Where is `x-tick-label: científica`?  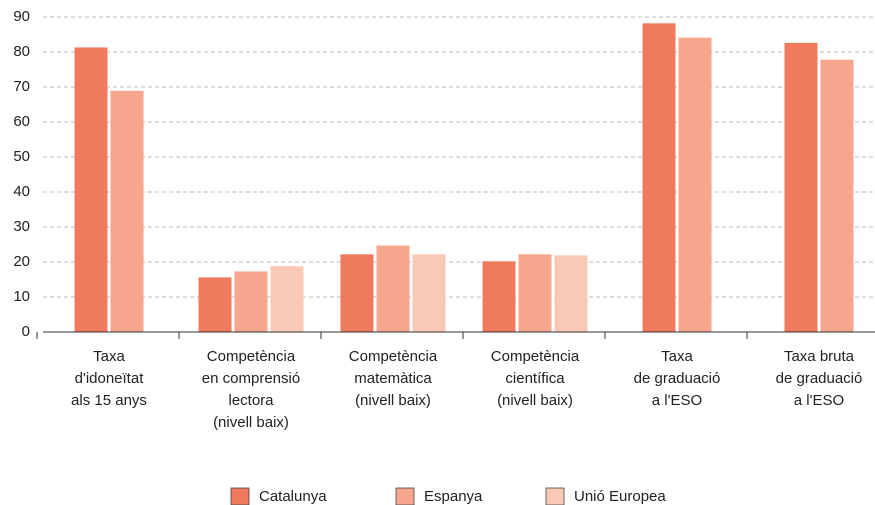 x-tick-label: científica is located at coordinates (535, 378).